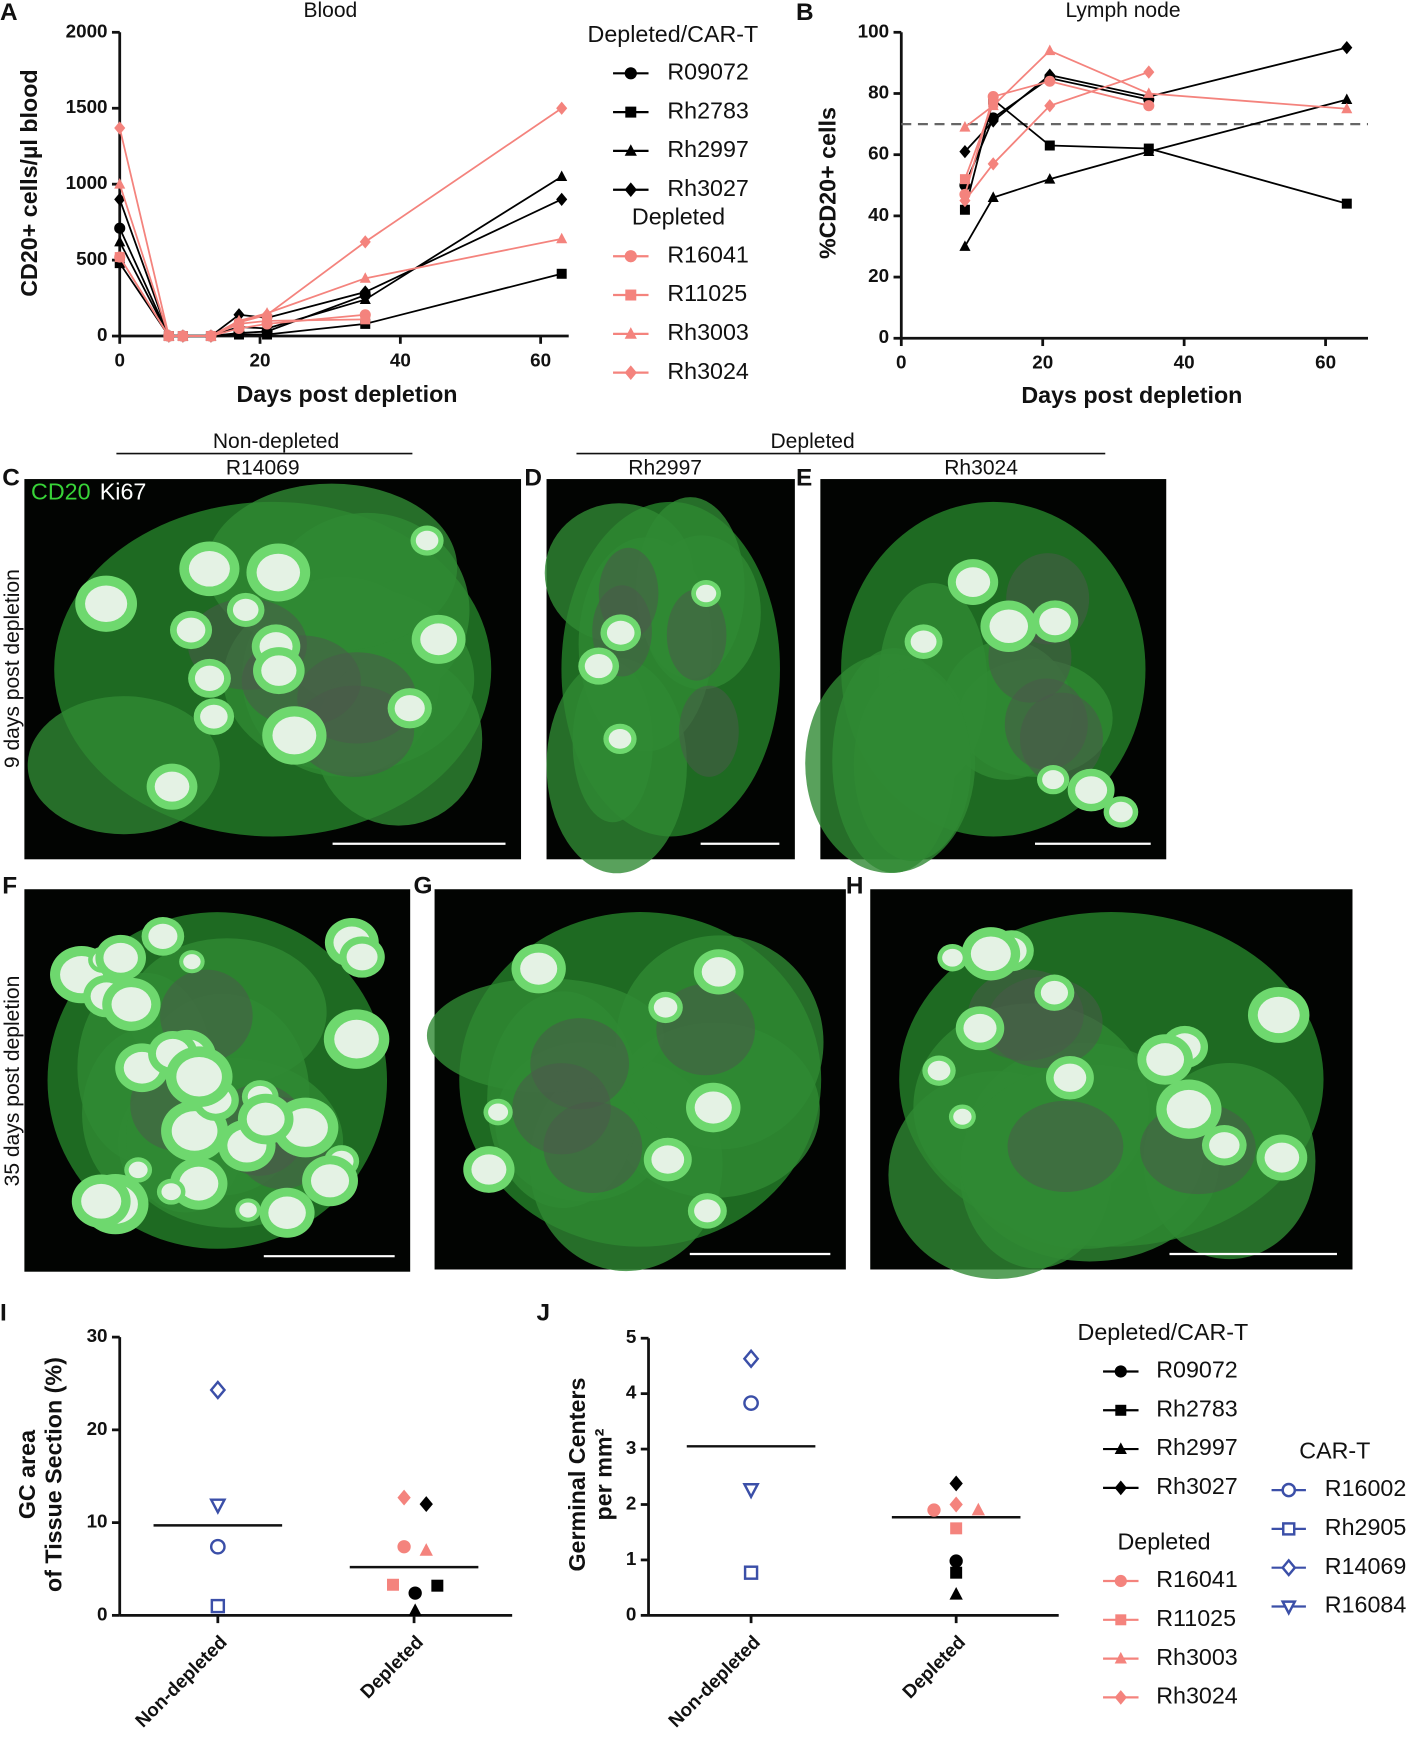 This screenshot has width=1419, height=1743. I want to click on legend-label: Rh3027, so click(708, 188).